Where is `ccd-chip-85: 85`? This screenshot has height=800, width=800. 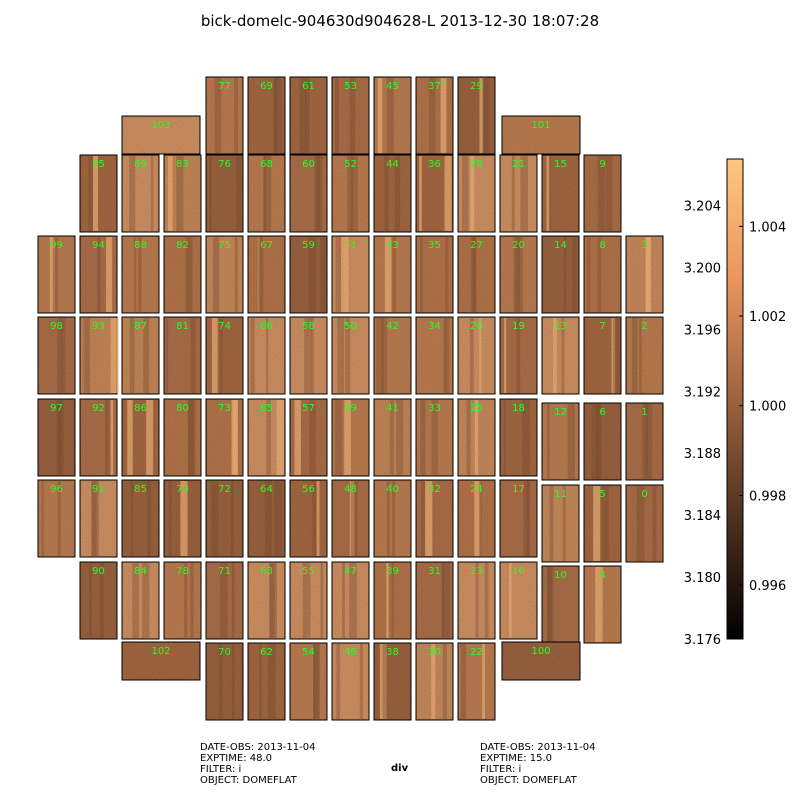
ccd-chip-85: 85 is located at coordinates (140, 518).